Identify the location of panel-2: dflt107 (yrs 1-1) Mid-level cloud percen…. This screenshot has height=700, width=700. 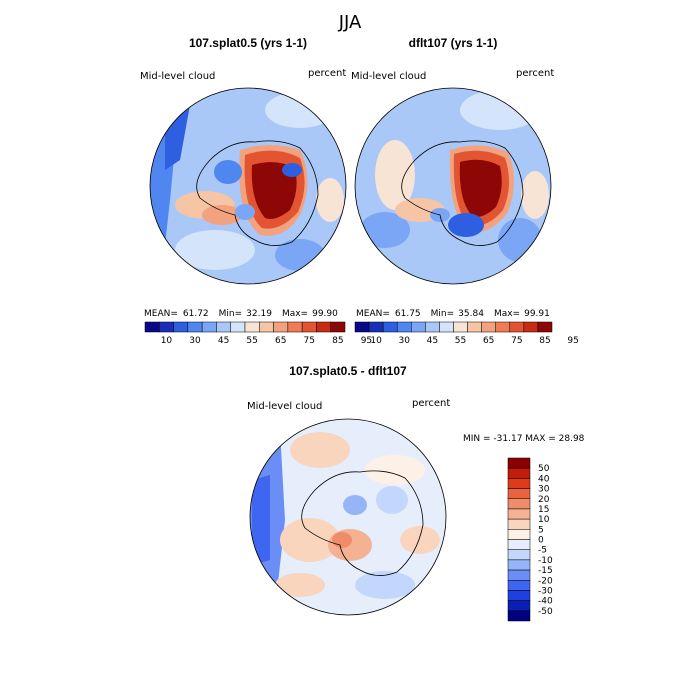
(465, 191).